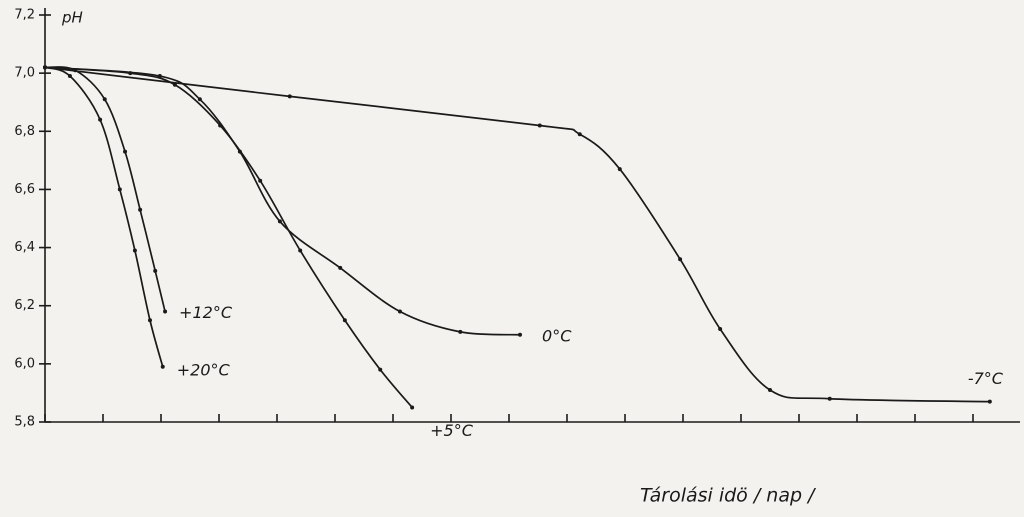  Describe the element at coordinates (204, 369) in the screenshot. I see `series-label: +20°C` at that location.